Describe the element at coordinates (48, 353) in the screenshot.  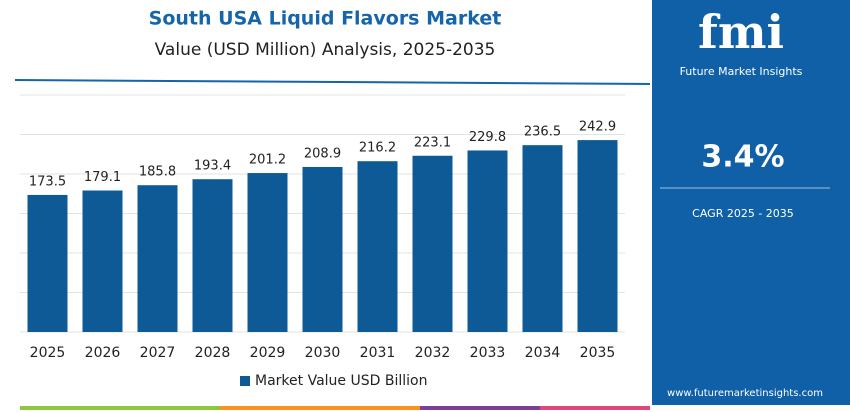
I see `x-tick-label: 2025` at that location.